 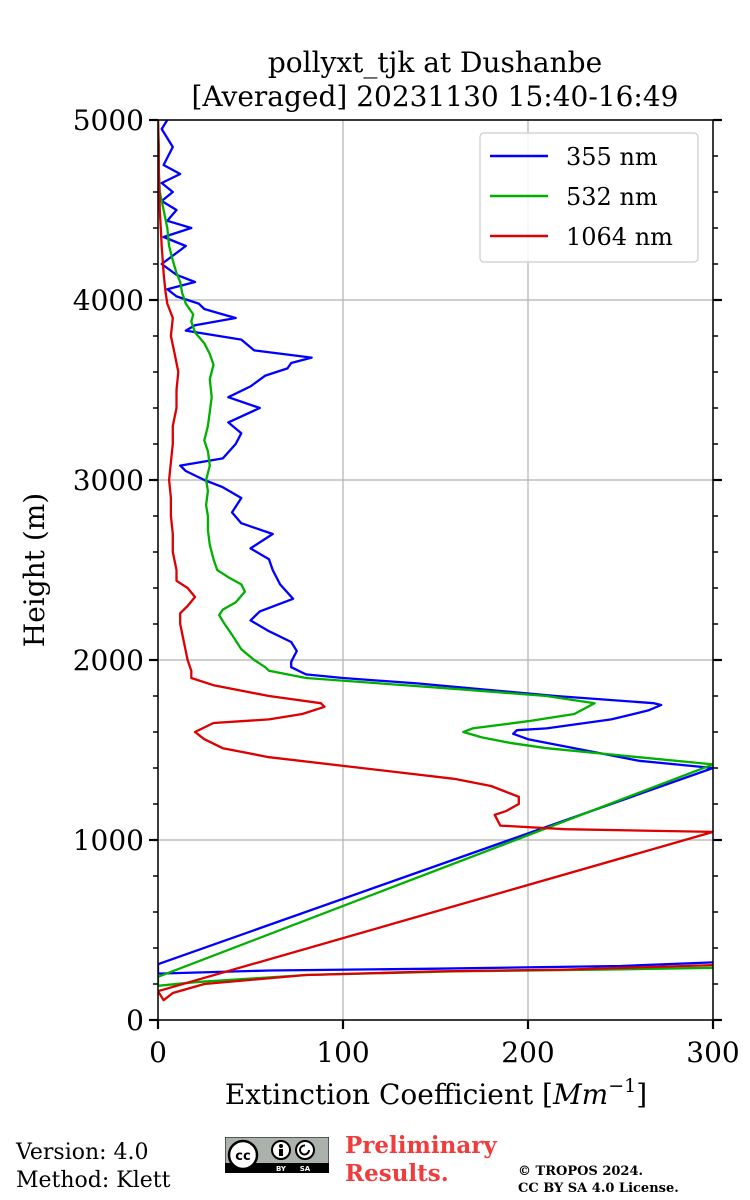 I want to click on x-tick-label-0: 0, so click(x=158, y=1052).